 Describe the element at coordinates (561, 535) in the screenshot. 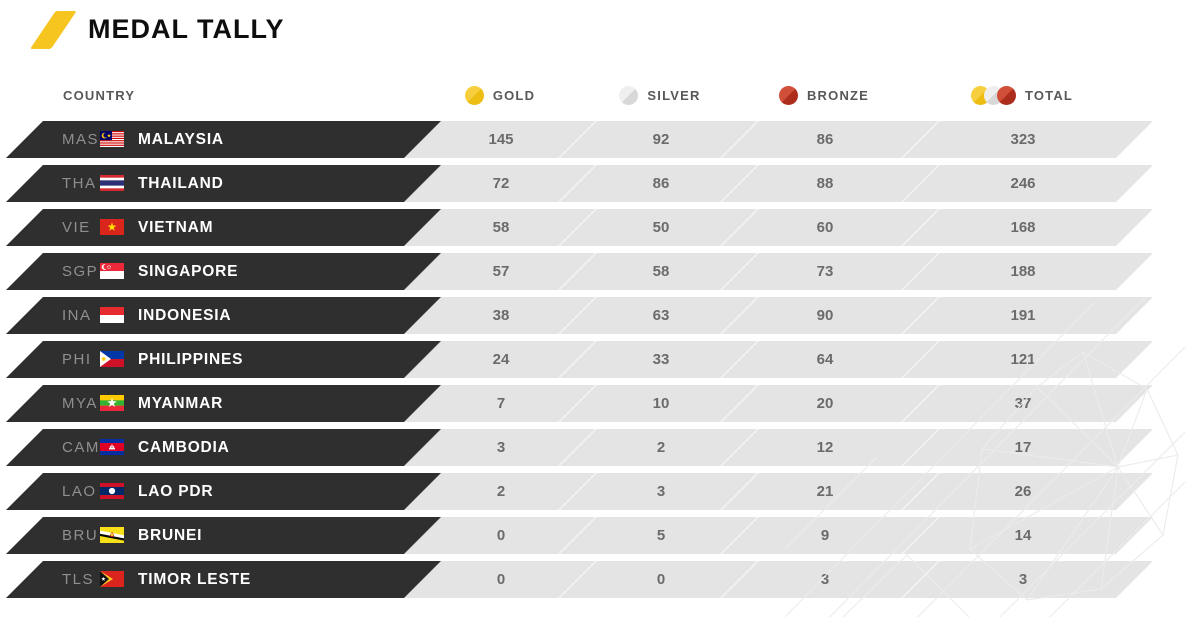

I see `row-content: BRU BRUNEI 0 5 9 14` at that location.